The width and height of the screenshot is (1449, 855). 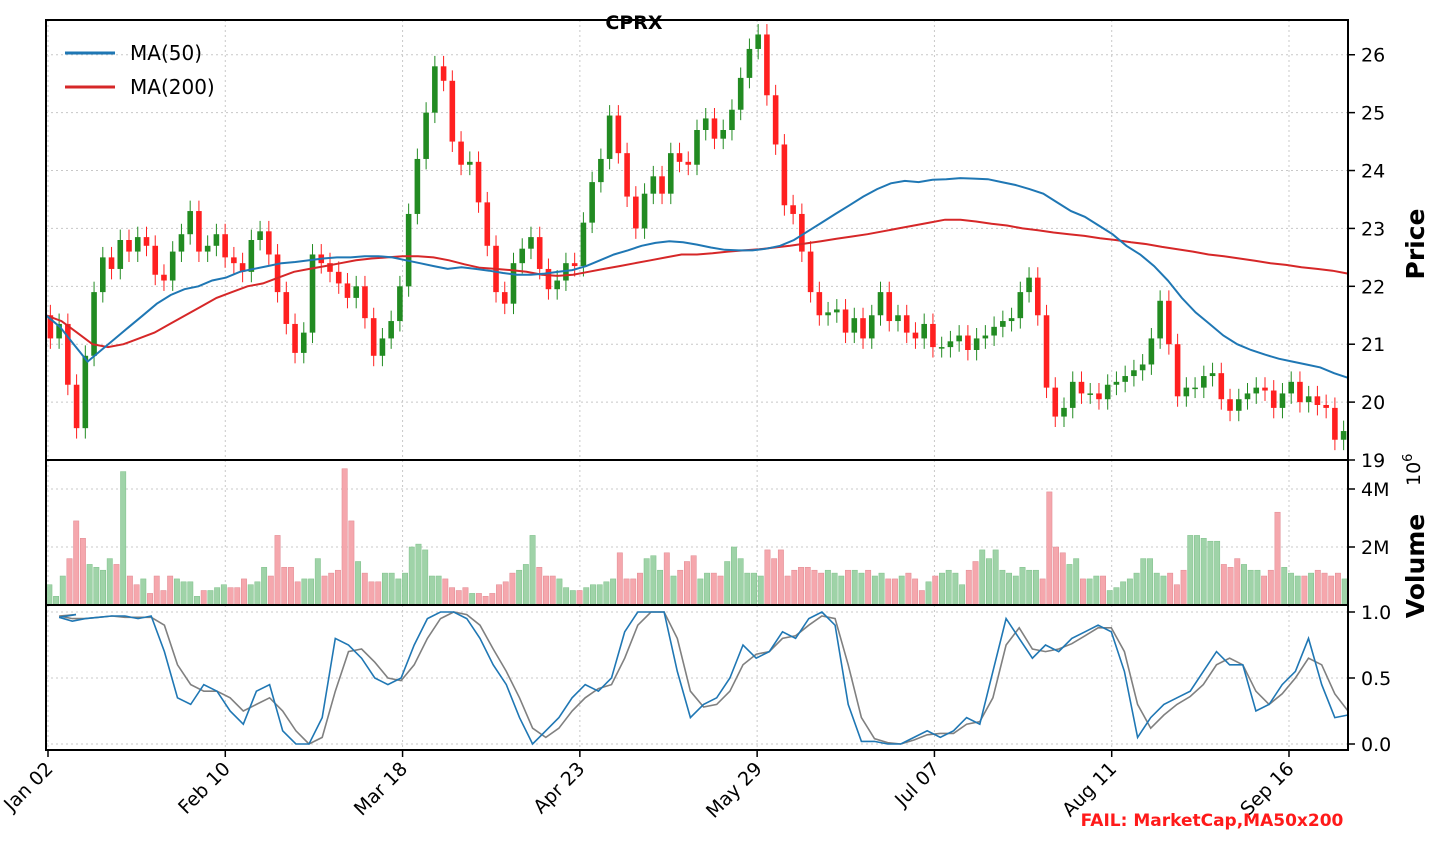 I want to click on price-axis-label: Price, so click(x=1415, y=244).